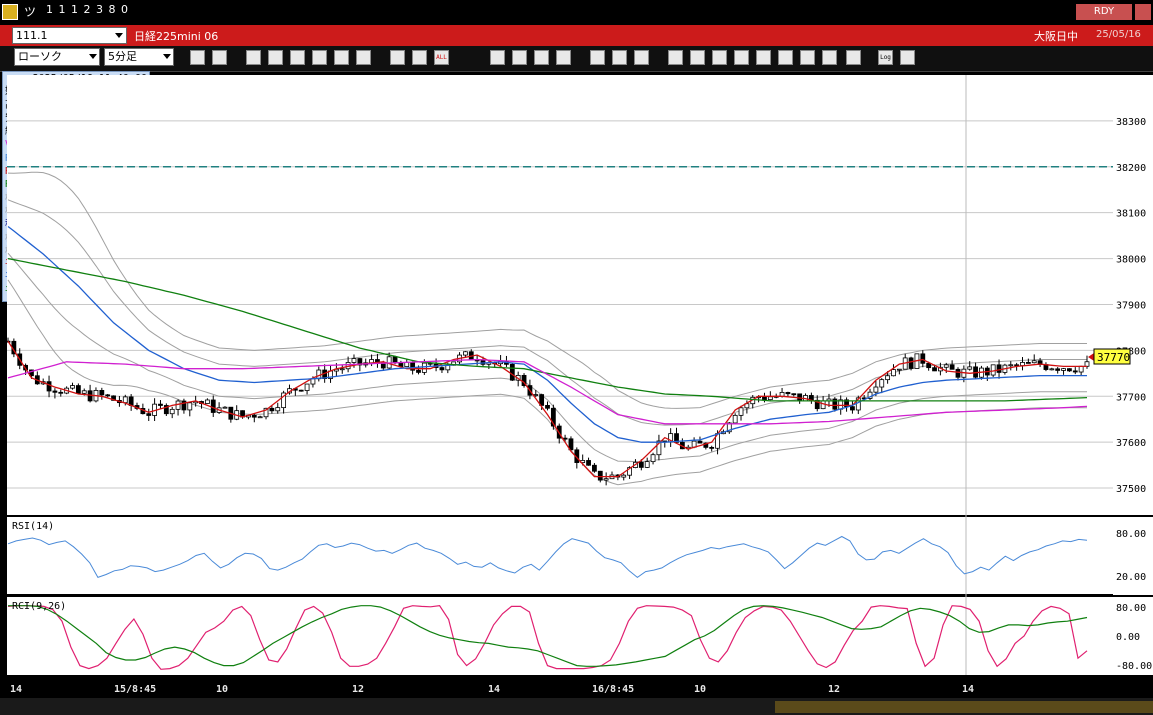 The height and width of the screenshot is (715, 1153). I want to click on all-icon: ALL, so click(441, 57).